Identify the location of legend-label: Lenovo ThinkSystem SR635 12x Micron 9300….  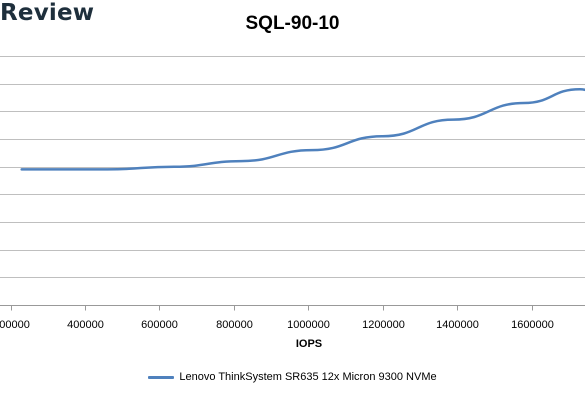
(308, 377).